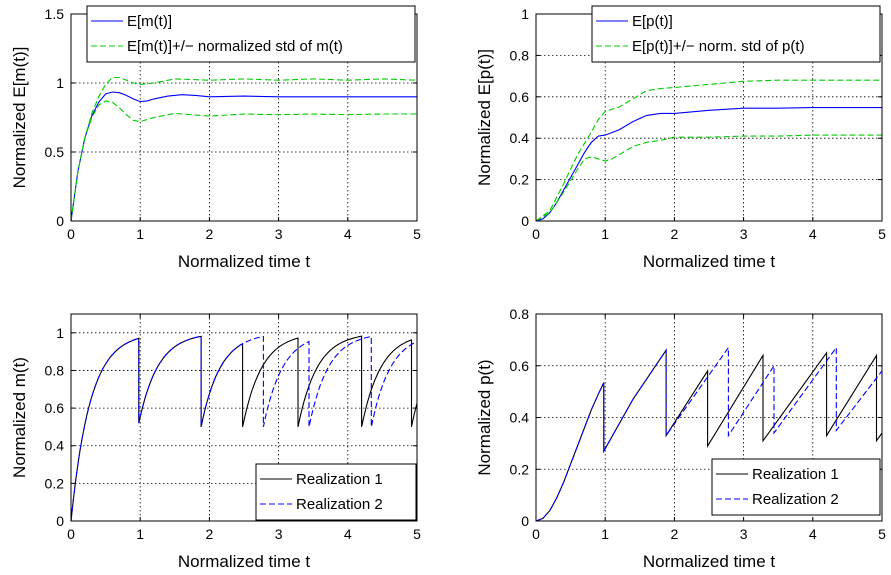 The image size is (891, 575). What do you see at coordinates (652, 21) in the screenshot?
I see `legend-label: E[p(t)]` at bounding box center [652, 21].